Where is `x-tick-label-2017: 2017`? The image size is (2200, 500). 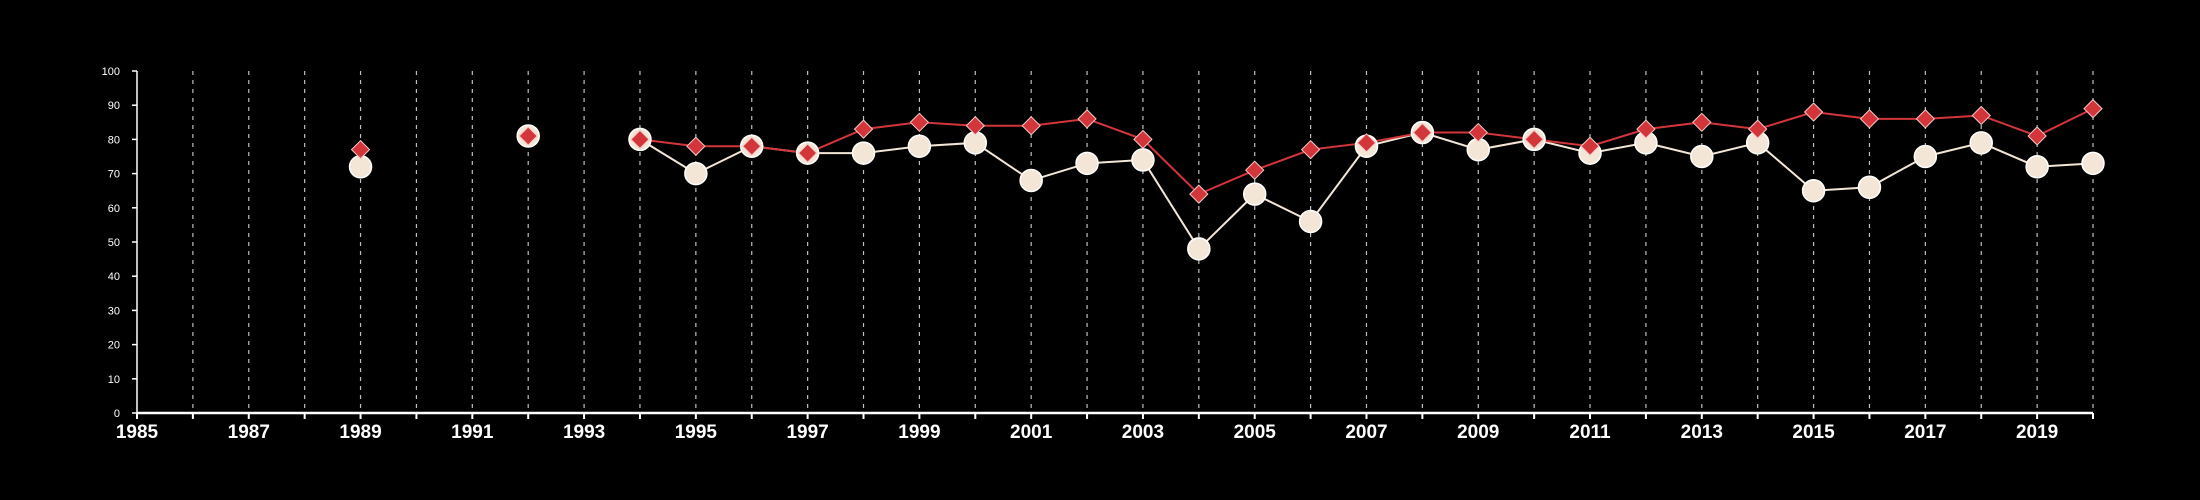
x-tick-label-2017: 2017 is located at coordinates (1925, 432).